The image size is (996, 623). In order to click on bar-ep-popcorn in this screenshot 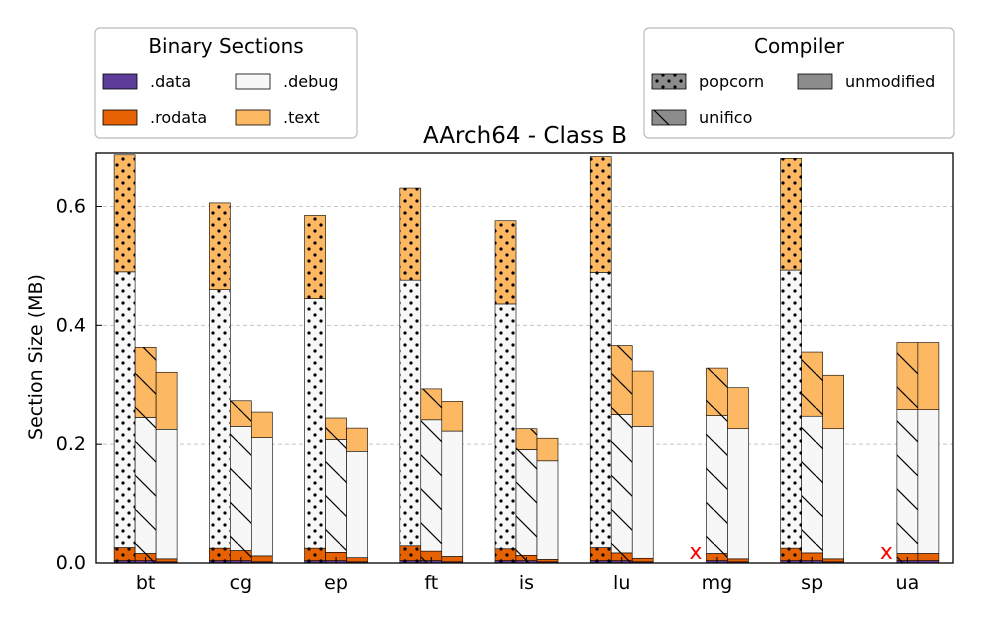, I will do `click(315, 389)`.